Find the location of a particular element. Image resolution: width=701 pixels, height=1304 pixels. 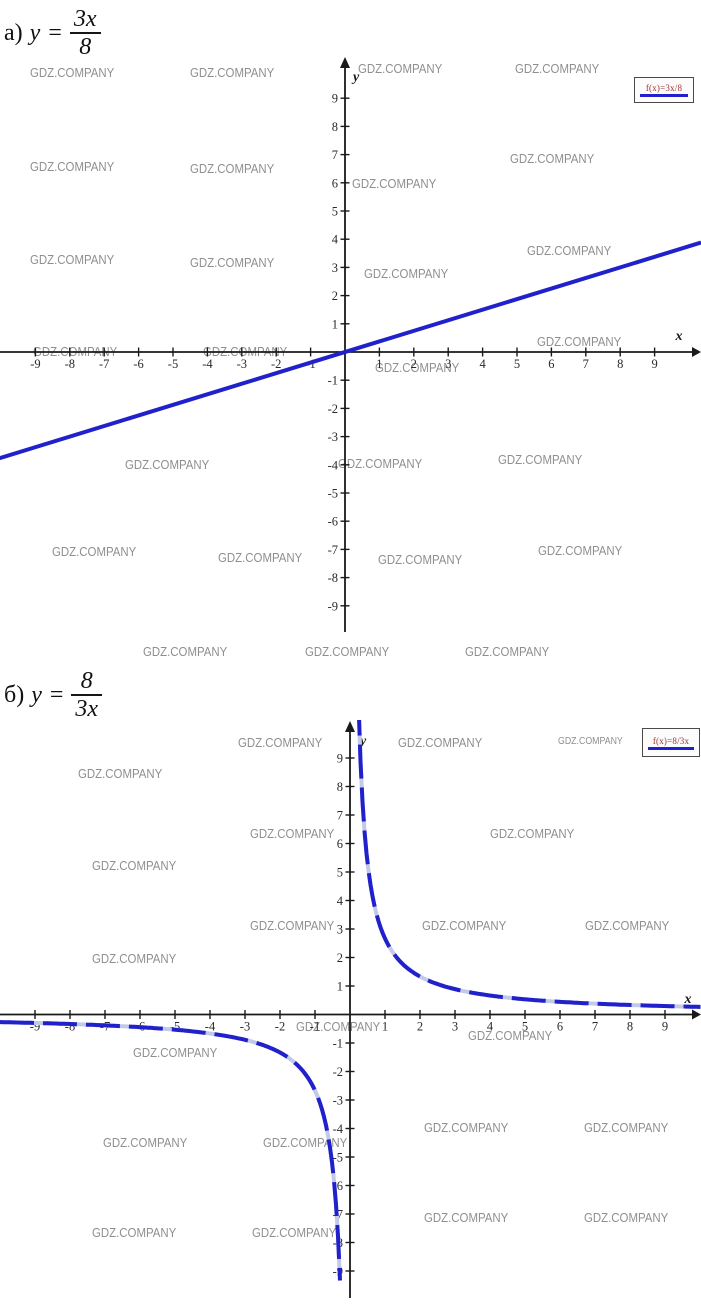

y-tick-label: -5 is located at coordinates (338, 1158).